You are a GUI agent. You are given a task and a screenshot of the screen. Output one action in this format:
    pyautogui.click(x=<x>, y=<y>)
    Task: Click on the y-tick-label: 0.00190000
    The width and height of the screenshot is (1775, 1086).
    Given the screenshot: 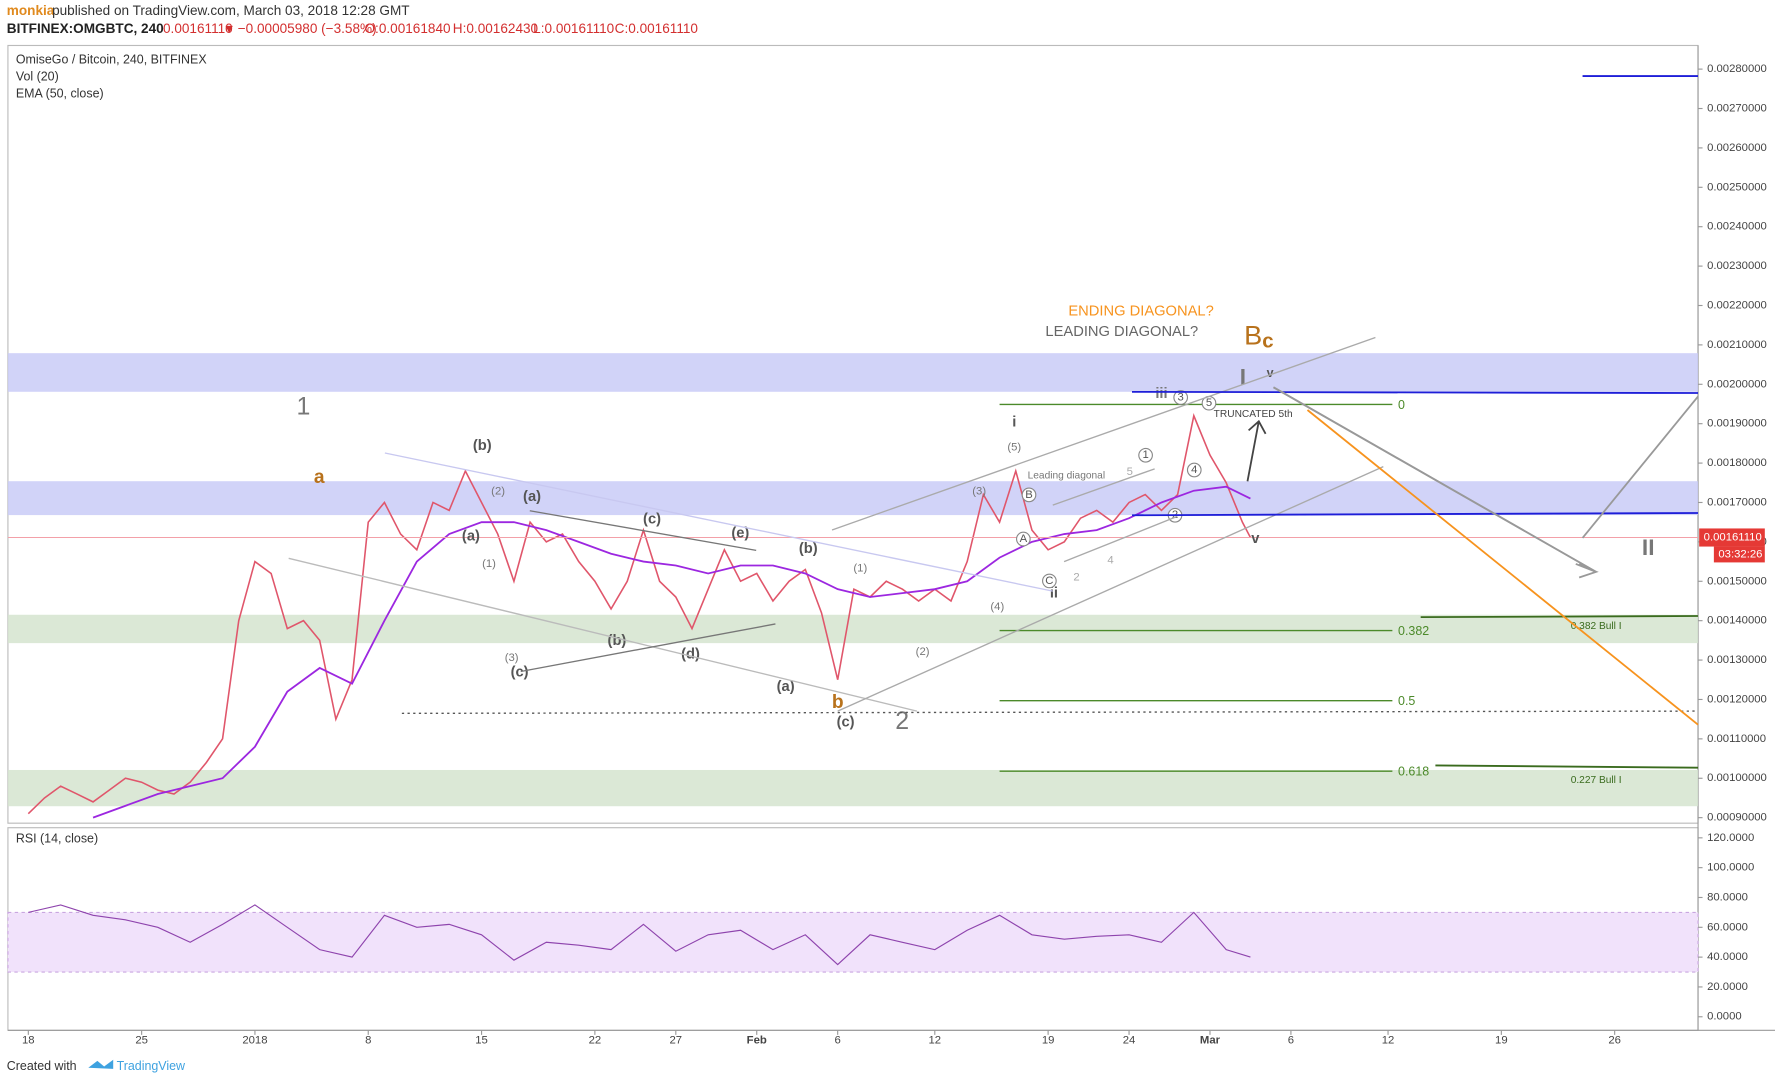 What is the action you would take?
    pyautogui.click(x=1737, y=424)
    